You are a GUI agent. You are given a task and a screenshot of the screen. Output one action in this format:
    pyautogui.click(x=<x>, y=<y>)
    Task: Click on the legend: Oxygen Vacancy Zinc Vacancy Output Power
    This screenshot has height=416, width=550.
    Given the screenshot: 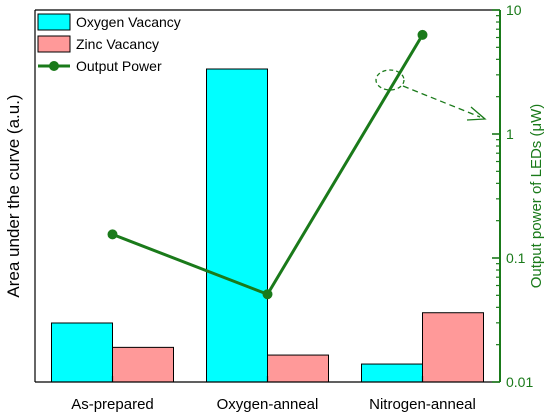 What is the action you would take?
    pyautogui.click(x=109, y=43)
    